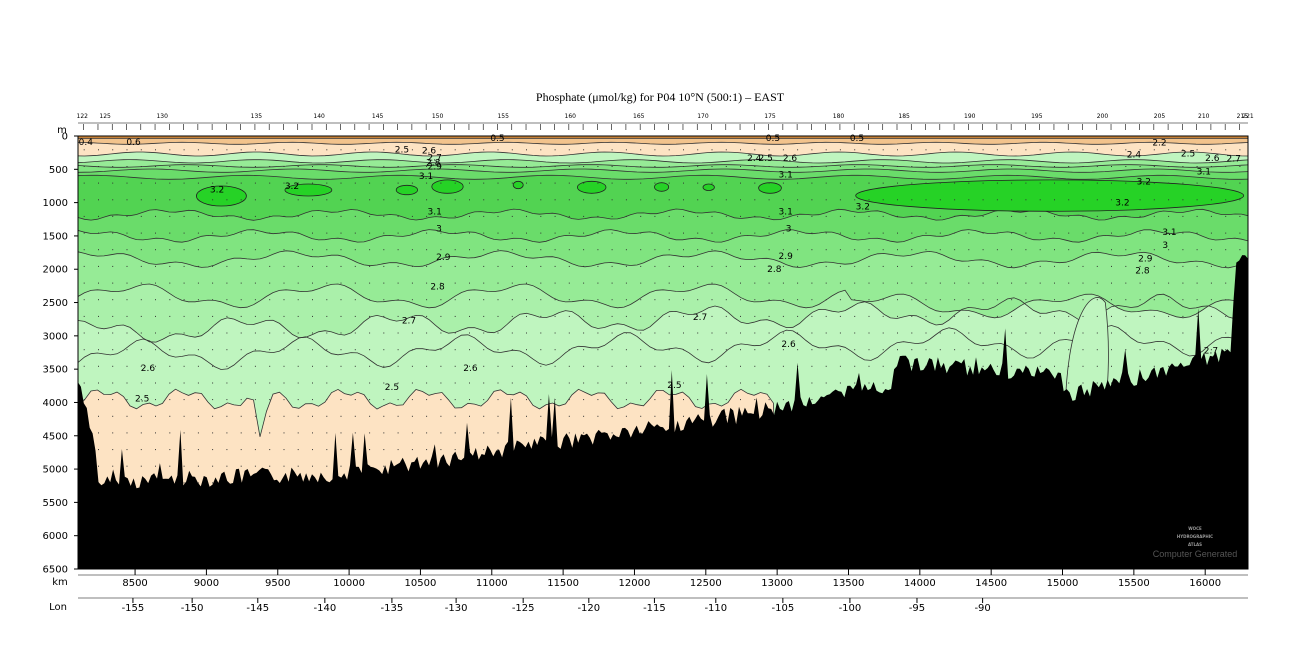 The image size is (1300, 650). What do you see at coordinates (639, 116) in the screenshot?
I see `station-label: 165` at bounding box center [639, 116].